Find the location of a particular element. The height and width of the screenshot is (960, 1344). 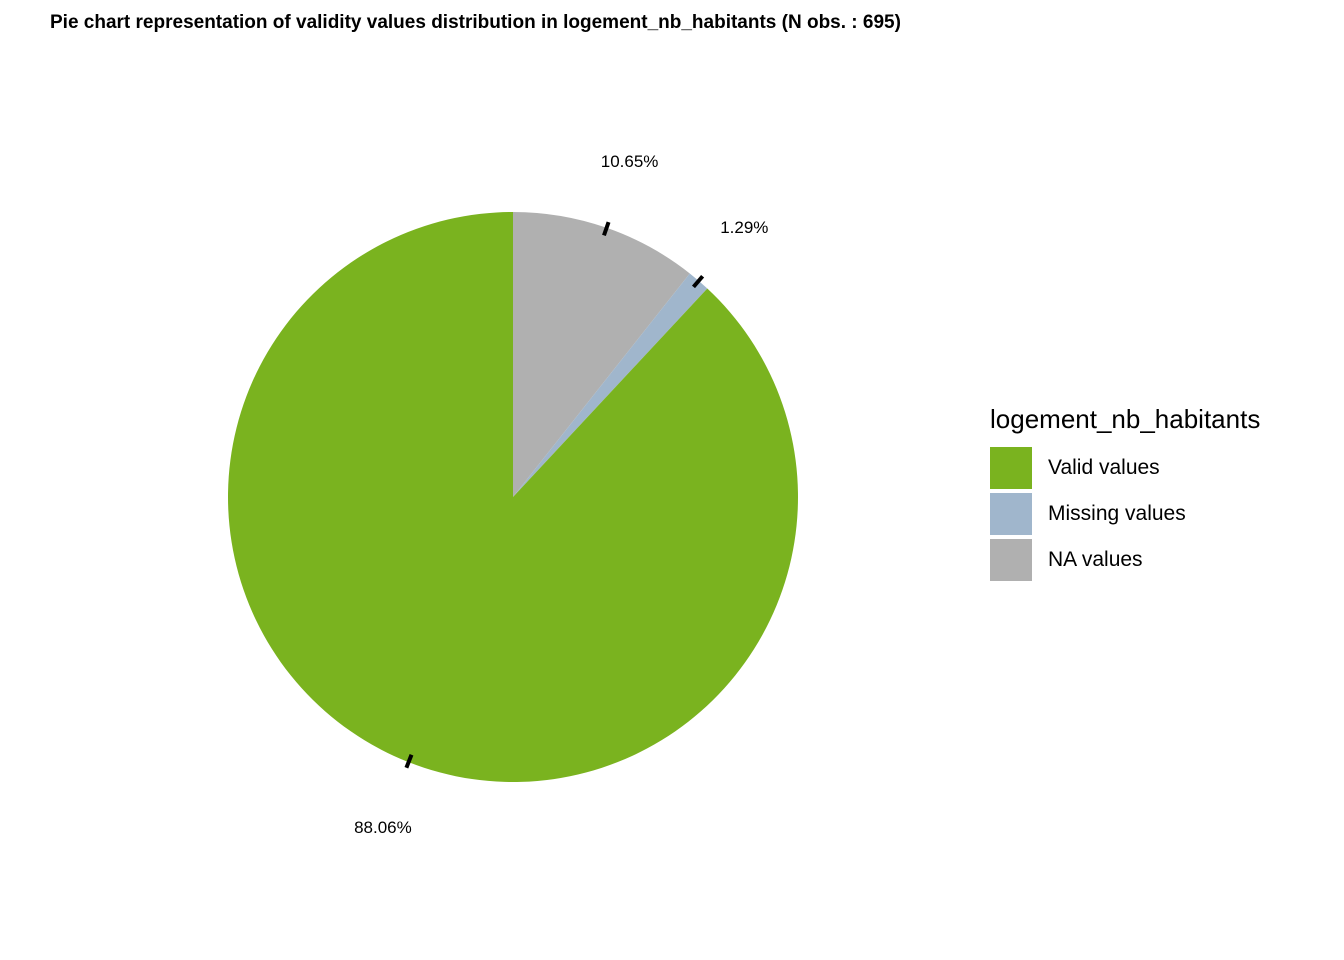

legend-key-missing is located at coordinates (1011, 514).